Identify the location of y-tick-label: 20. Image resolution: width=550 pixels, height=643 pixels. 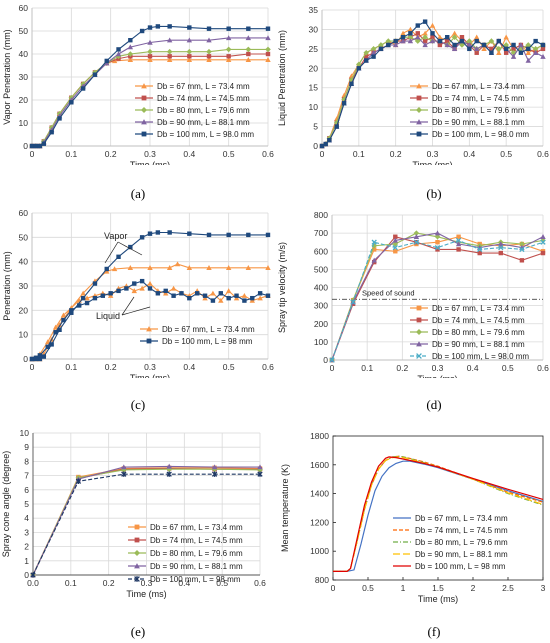
(314, 68).